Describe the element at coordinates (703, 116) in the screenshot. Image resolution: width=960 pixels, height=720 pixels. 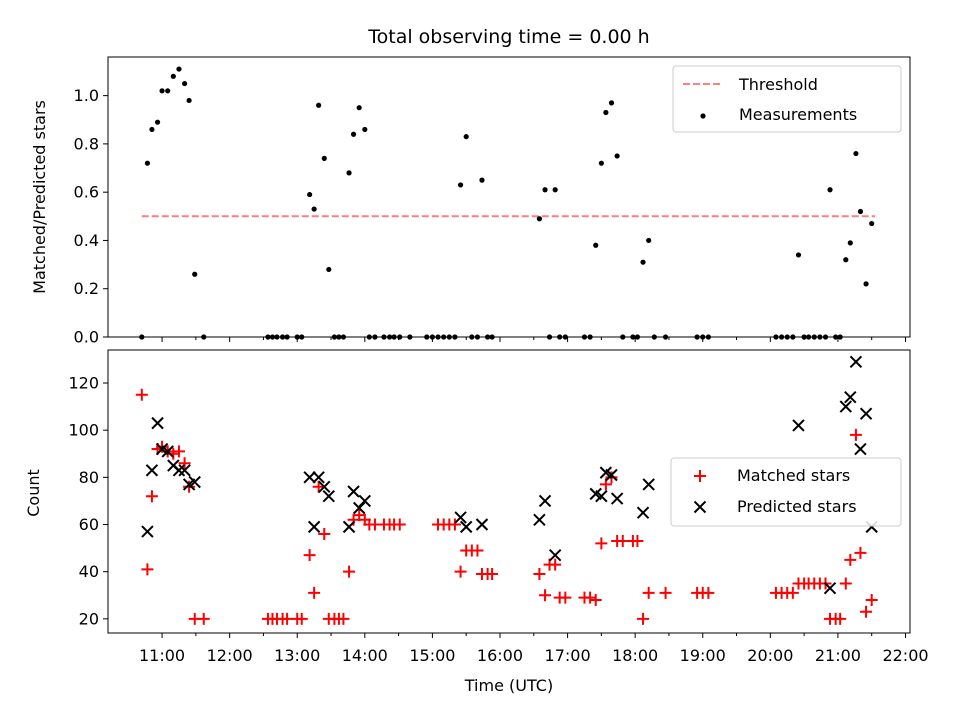
I see `legend-measurement-swatch` at that location.